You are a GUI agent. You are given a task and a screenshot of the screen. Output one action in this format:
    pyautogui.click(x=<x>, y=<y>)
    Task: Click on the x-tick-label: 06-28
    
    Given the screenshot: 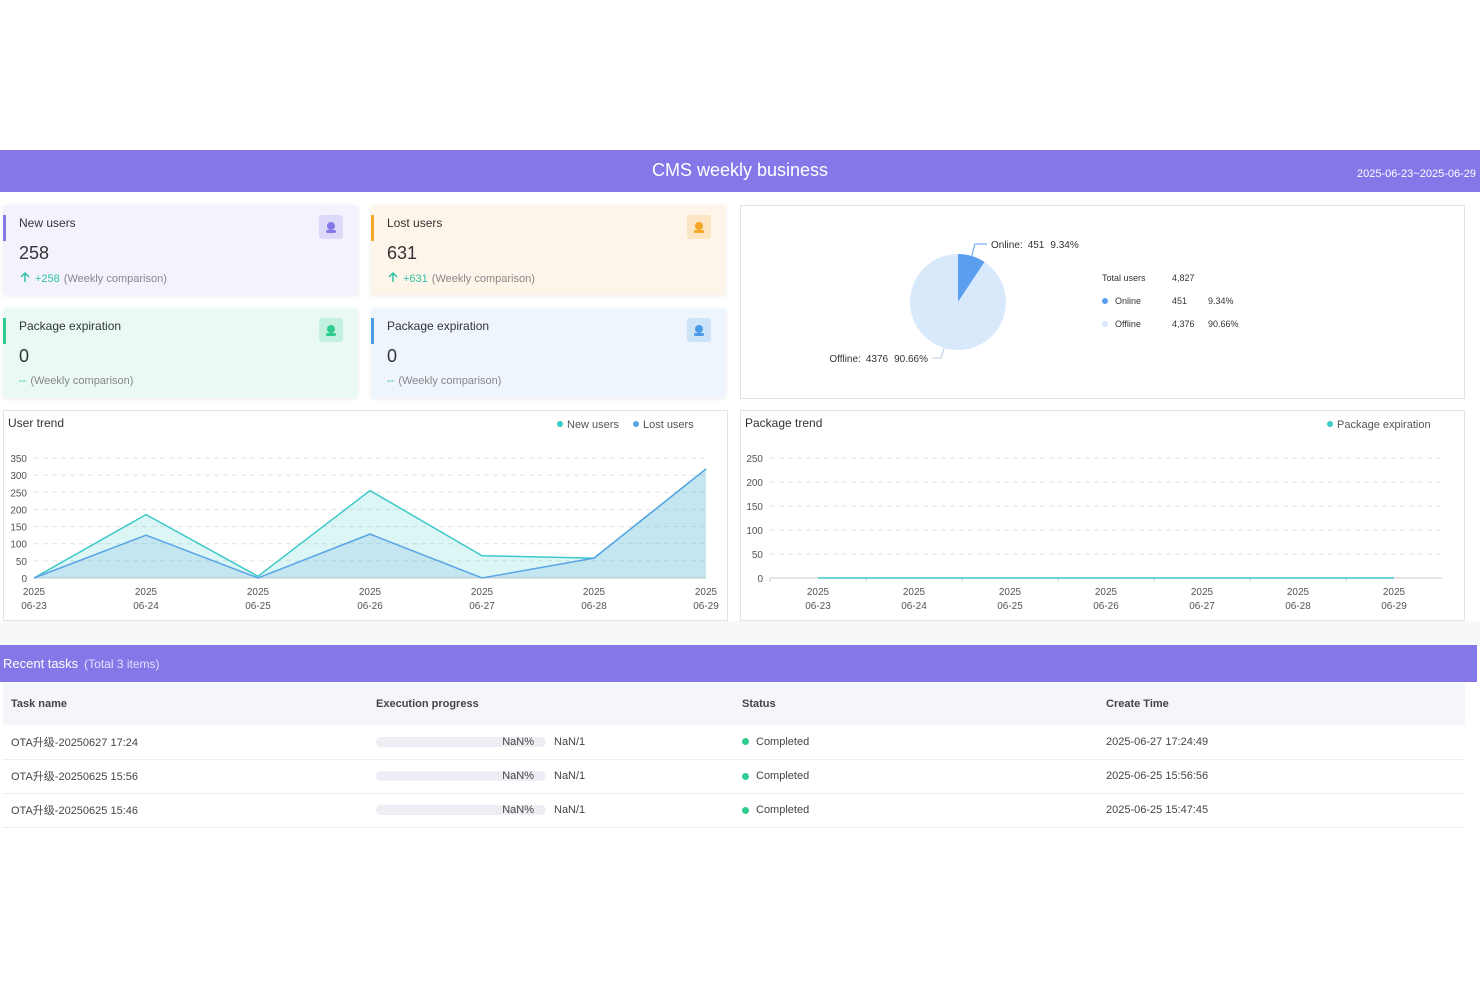 What is the action you would take?
    pyautogui.click(x=594, y=606)
    